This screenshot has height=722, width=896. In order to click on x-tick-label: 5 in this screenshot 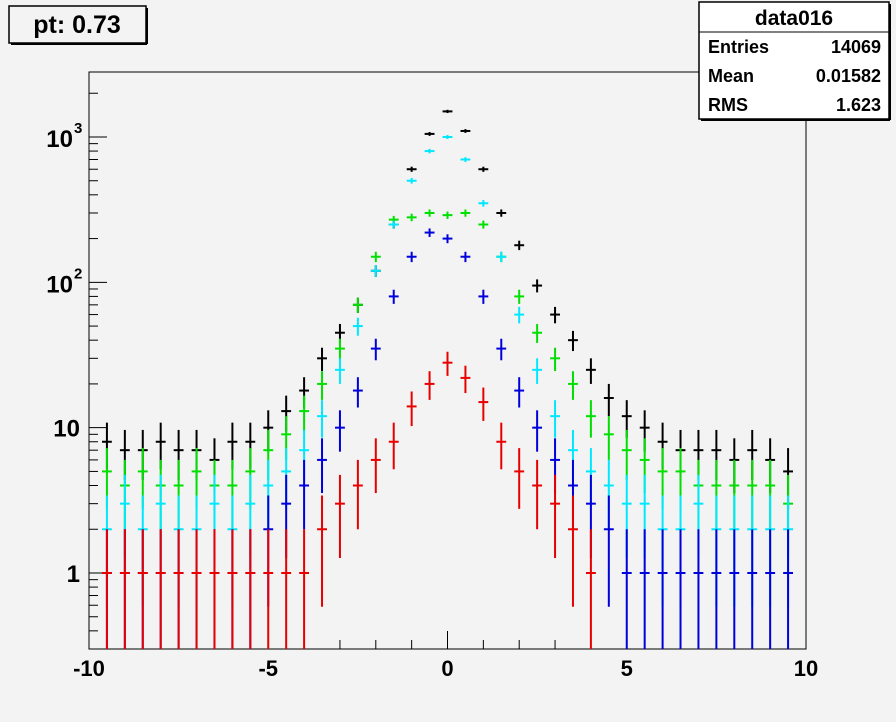, I will do `click(627, 668)`.